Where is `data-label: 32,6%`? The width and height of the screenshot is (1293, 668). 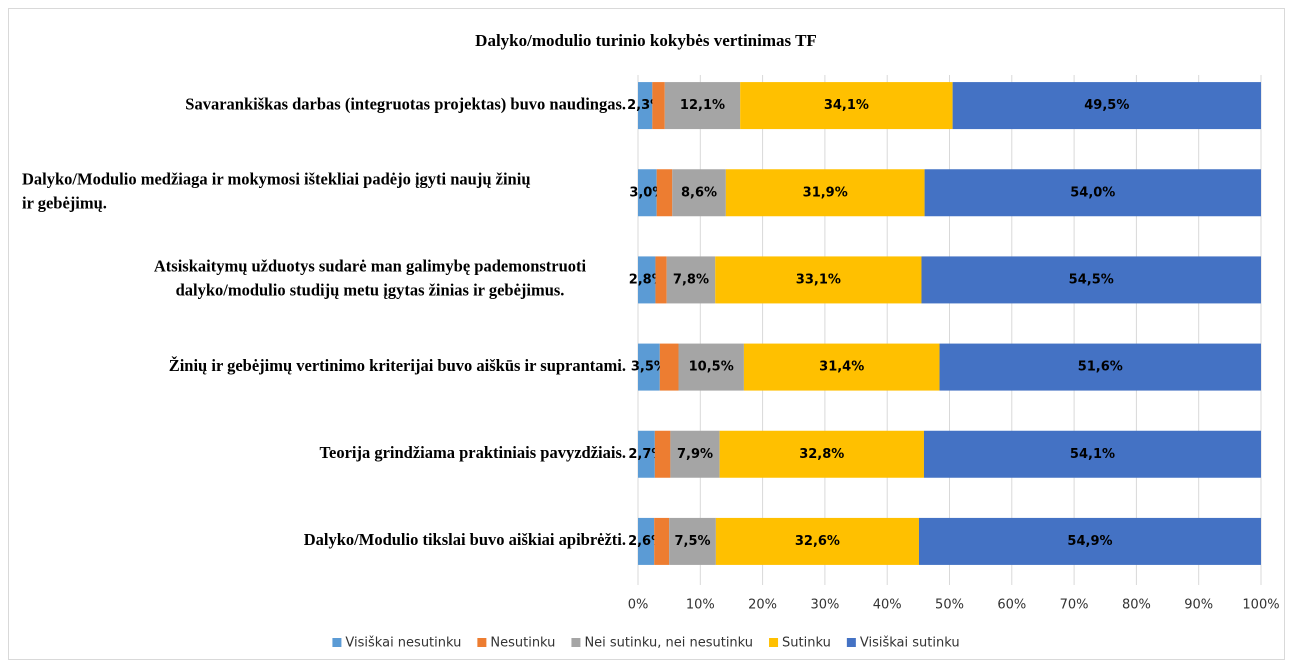
data-label: 32,6% is located at coordinates (817, 541).